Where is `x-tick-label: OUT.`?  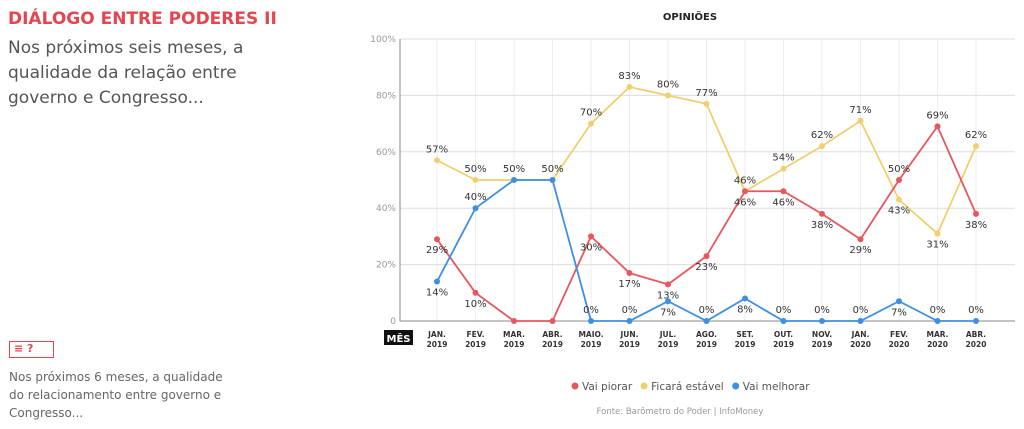
x-tick-label: OUT. is located at coordinates (783, 334).